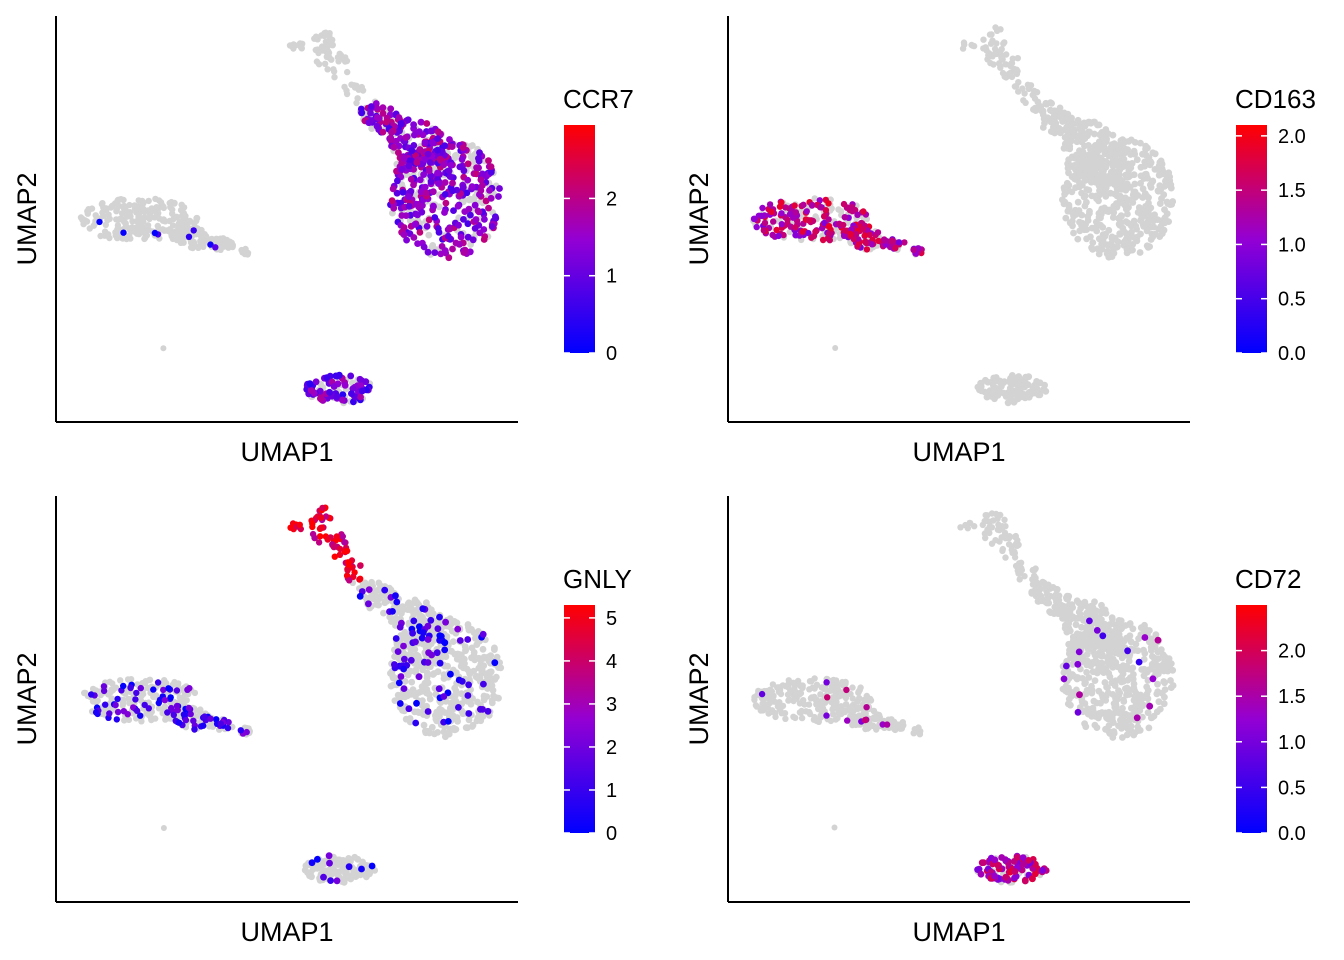 Image resolution: width=1344 pixels, height=960 pixels. I want to click on legend-tick-label: 0, so click(611, 354).